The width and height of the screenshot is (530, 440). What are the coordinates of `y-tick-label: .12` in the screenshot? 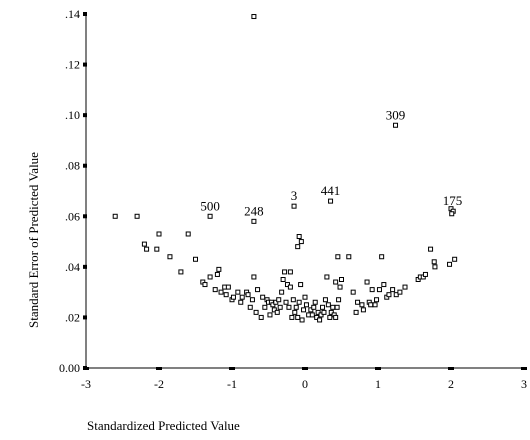 It's located at (72, 65).